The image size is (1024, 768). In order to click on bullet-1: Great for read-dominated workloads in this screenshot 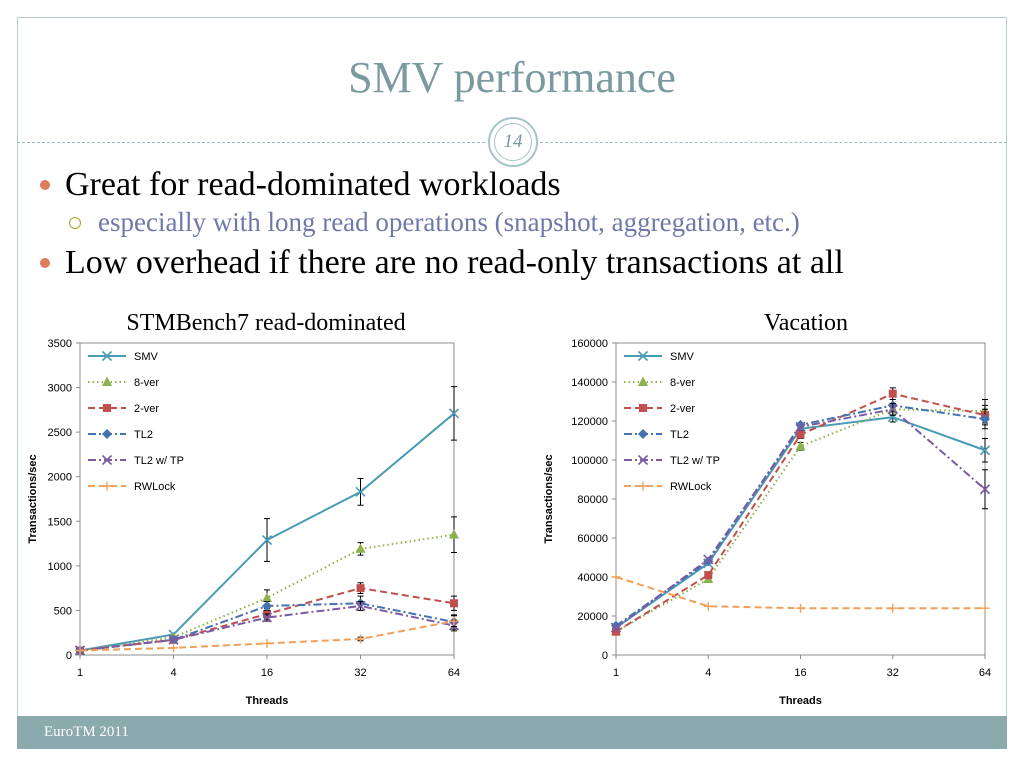, I will do `click(300, 185)`.